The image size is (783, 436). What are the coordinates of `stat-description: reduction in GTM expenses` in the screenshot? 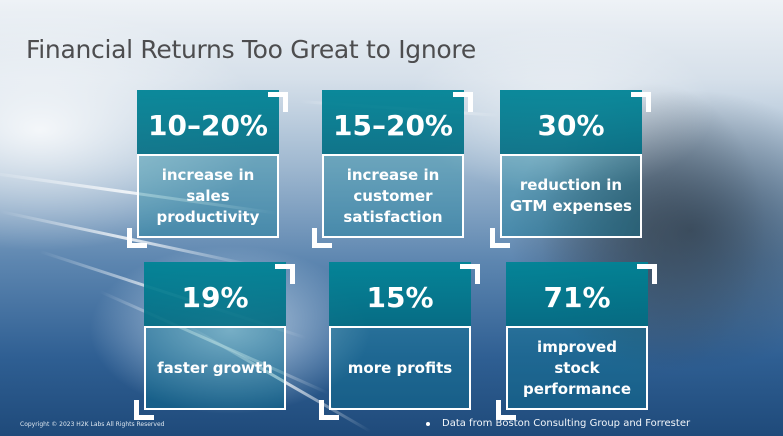 It's located at (571, 196).